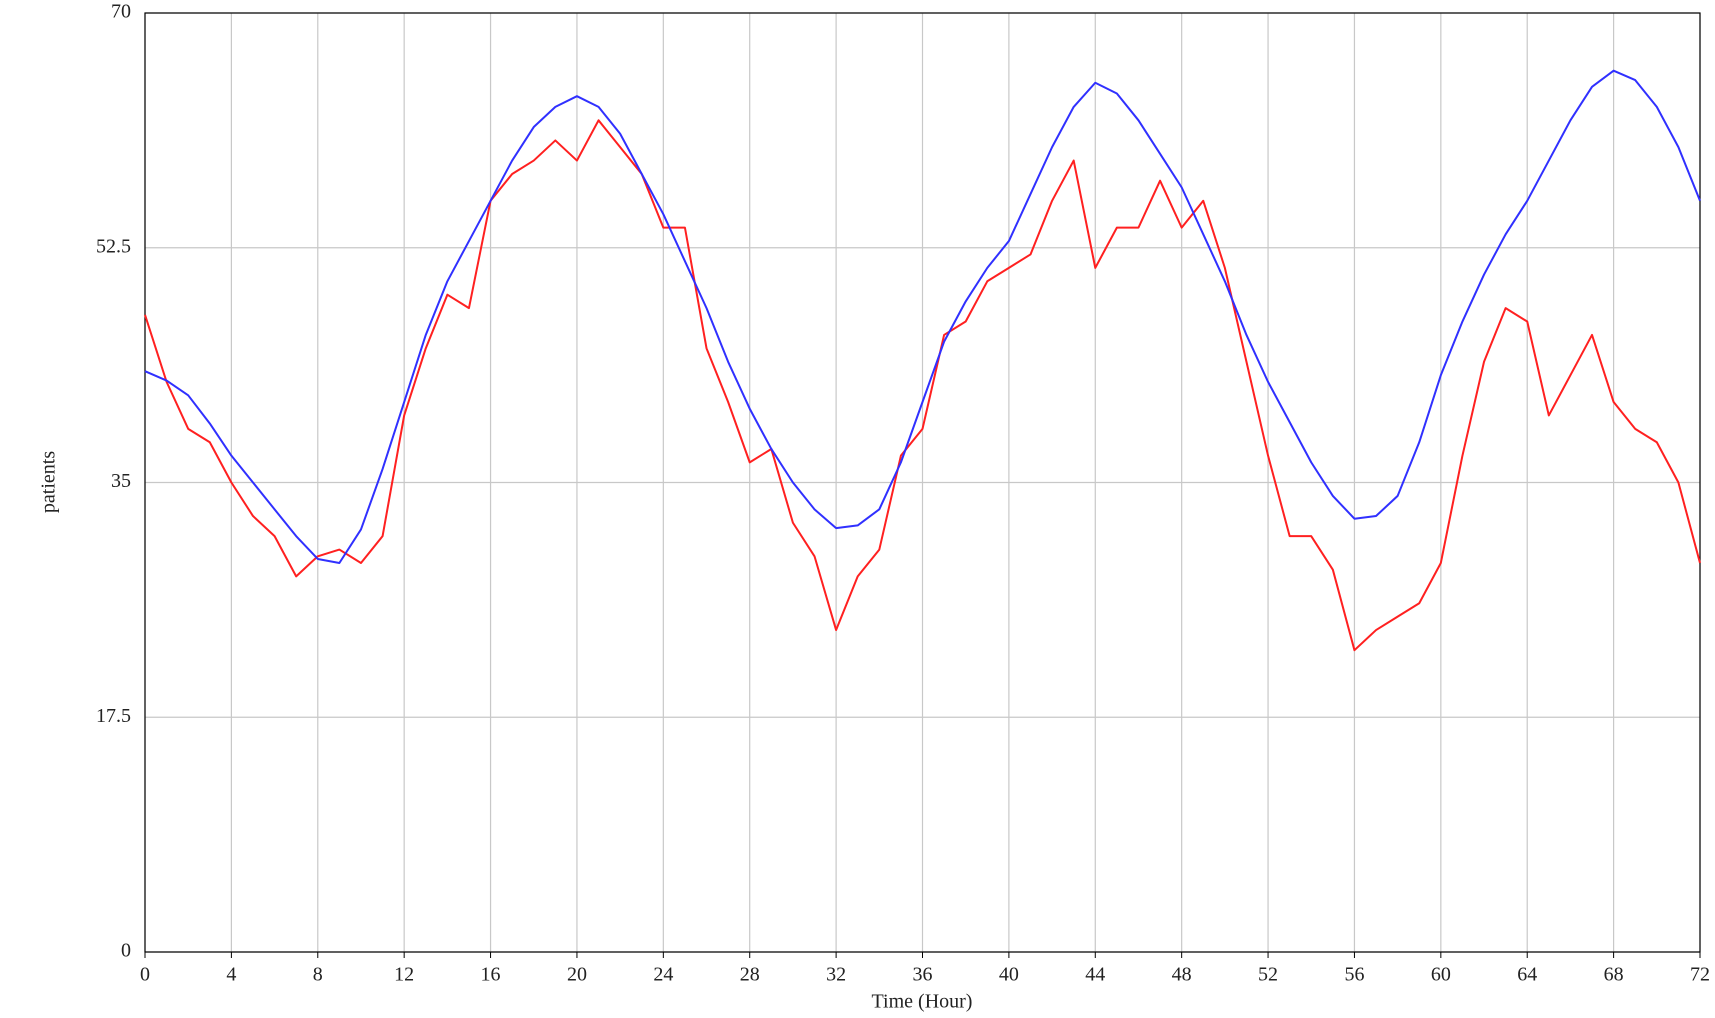 The height and width of the screenshot is (1018, 1715). What do you see at coordinates (1354, 975) in the screenshot?
I see `x-tick-label: 56` at bounding box center [1354, 975].